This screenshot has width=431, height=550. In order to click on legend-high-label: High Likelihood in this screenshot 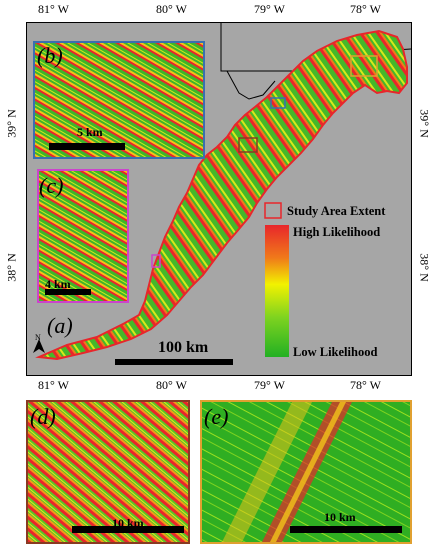, I will do `click(337, 232)`.